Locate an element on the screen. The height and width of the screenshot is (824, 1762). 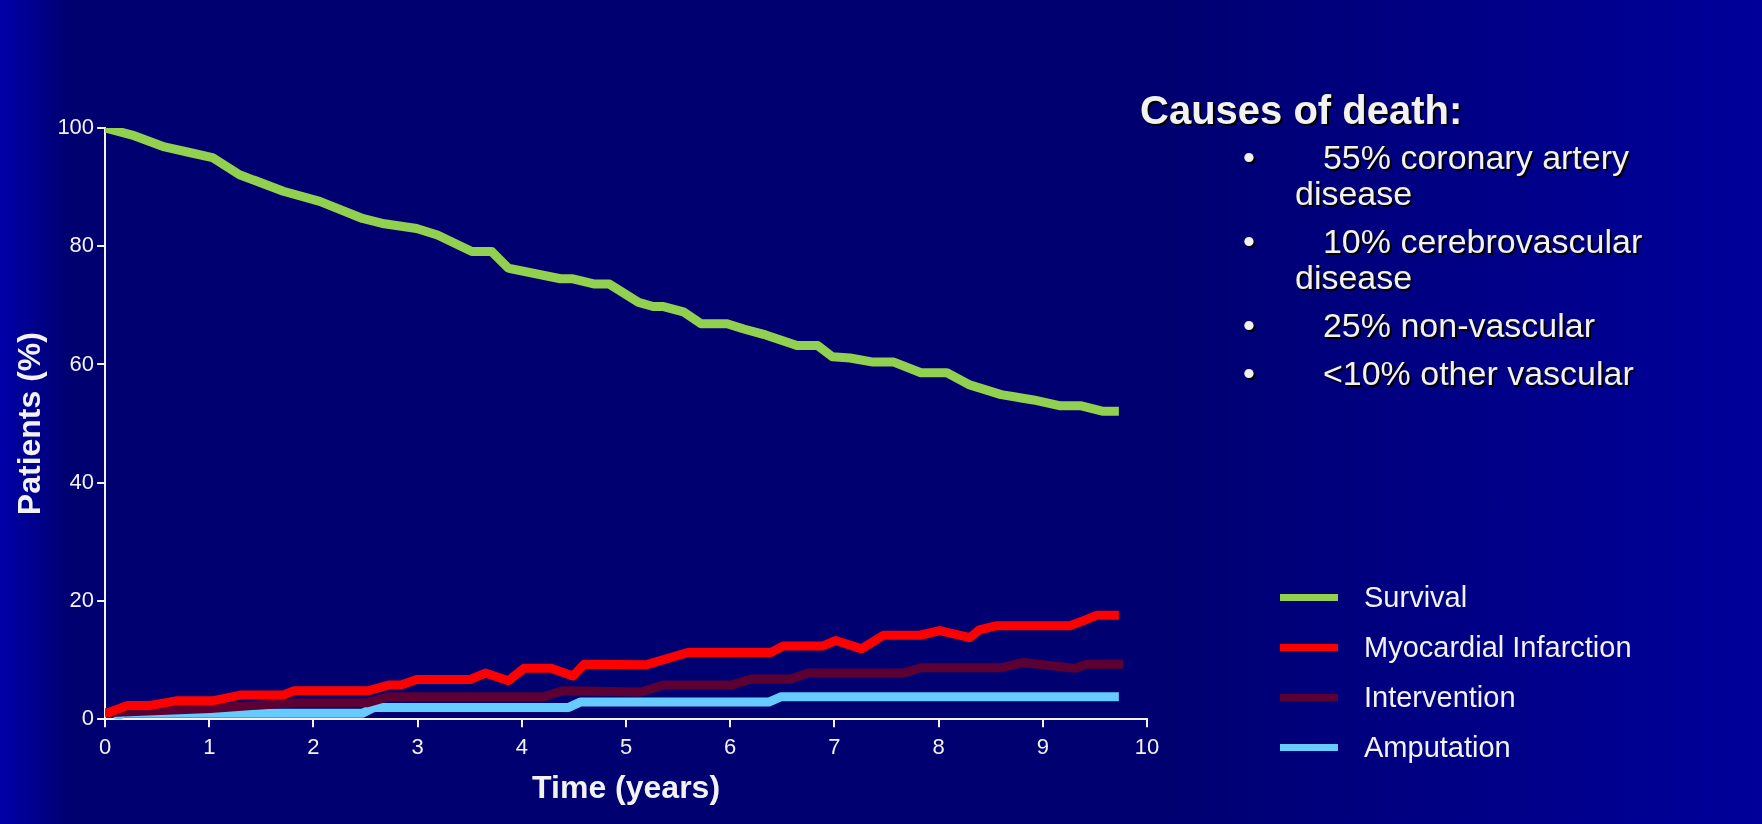
legend-label: Survival is located at coordinates (1416, 597).